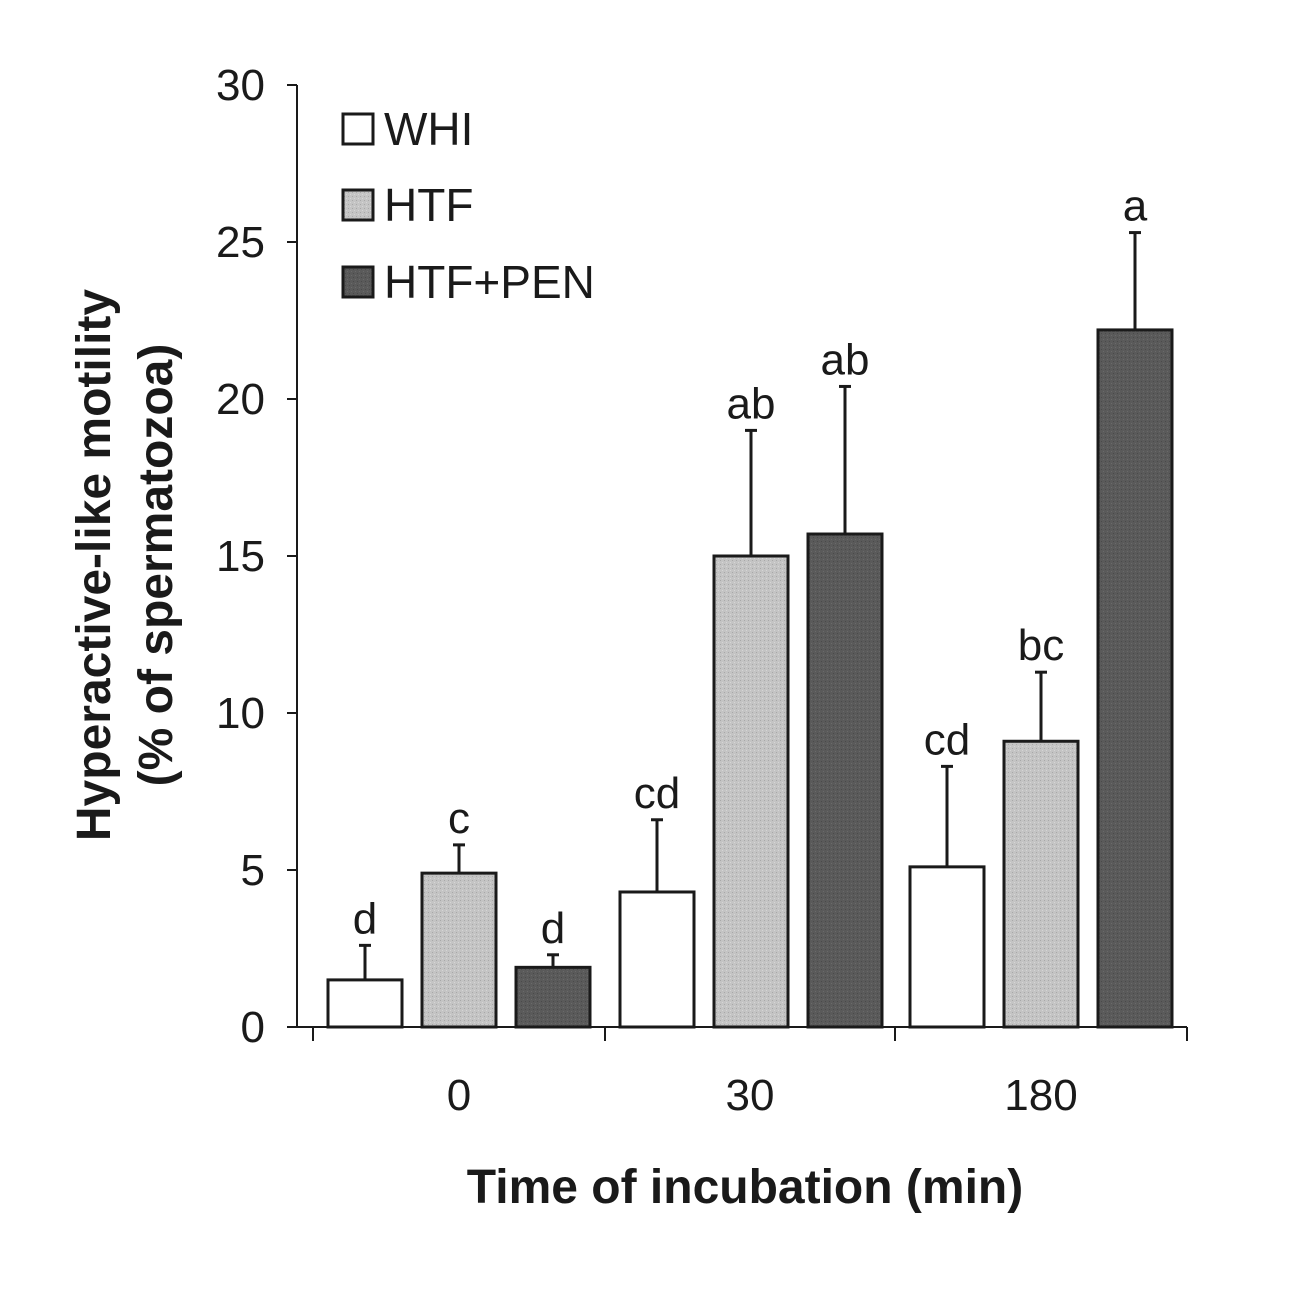  What do you see at coordinates (489, 282) in the screenshot?
I see `legend-label: HTF+PEN` at bounding box center [489, 282].